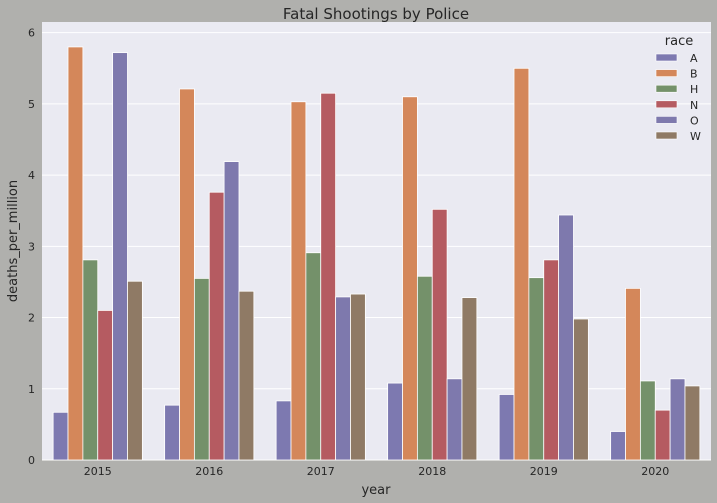 The width and height of the screenshot is (717, 503). I want to click on y-tick-label: 2, so click(31, 318).